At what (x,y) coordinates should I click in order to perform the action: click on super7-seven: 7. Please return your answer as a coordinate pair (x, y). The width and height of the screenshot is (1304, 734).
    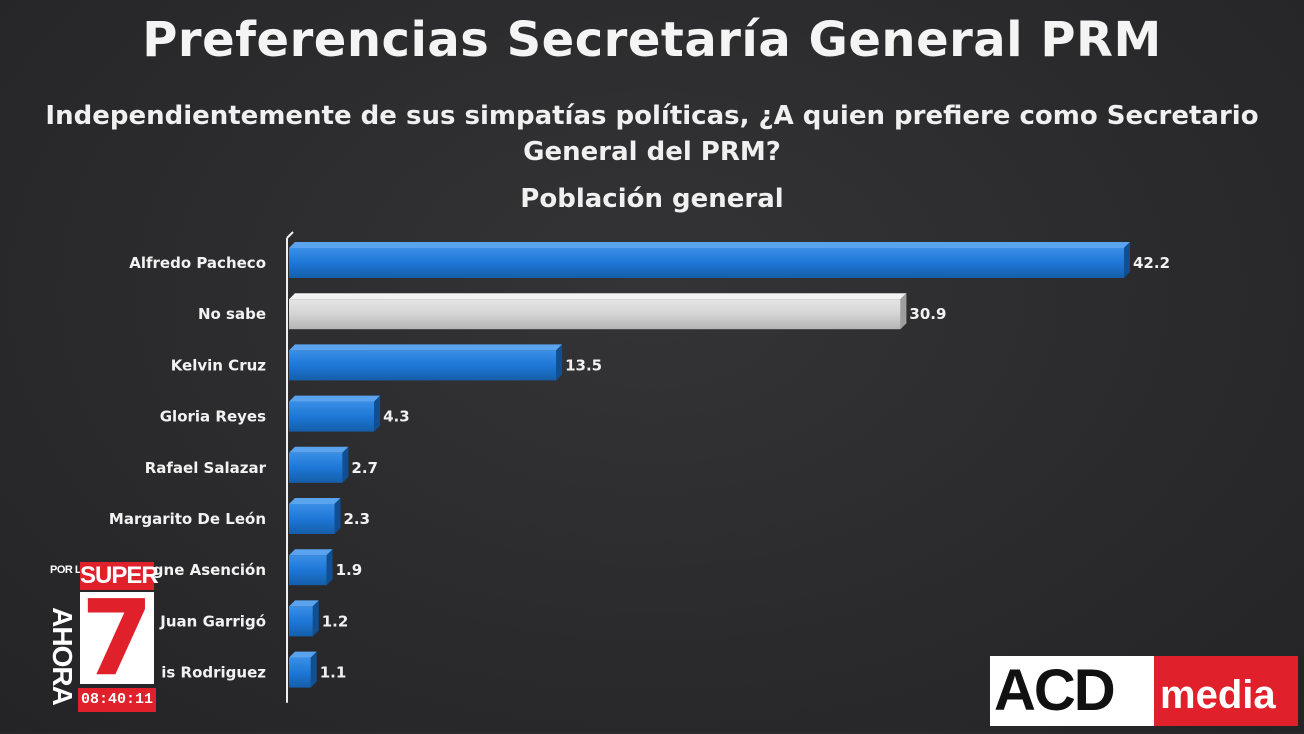
    Looking at the image, I should click on (117, 638).